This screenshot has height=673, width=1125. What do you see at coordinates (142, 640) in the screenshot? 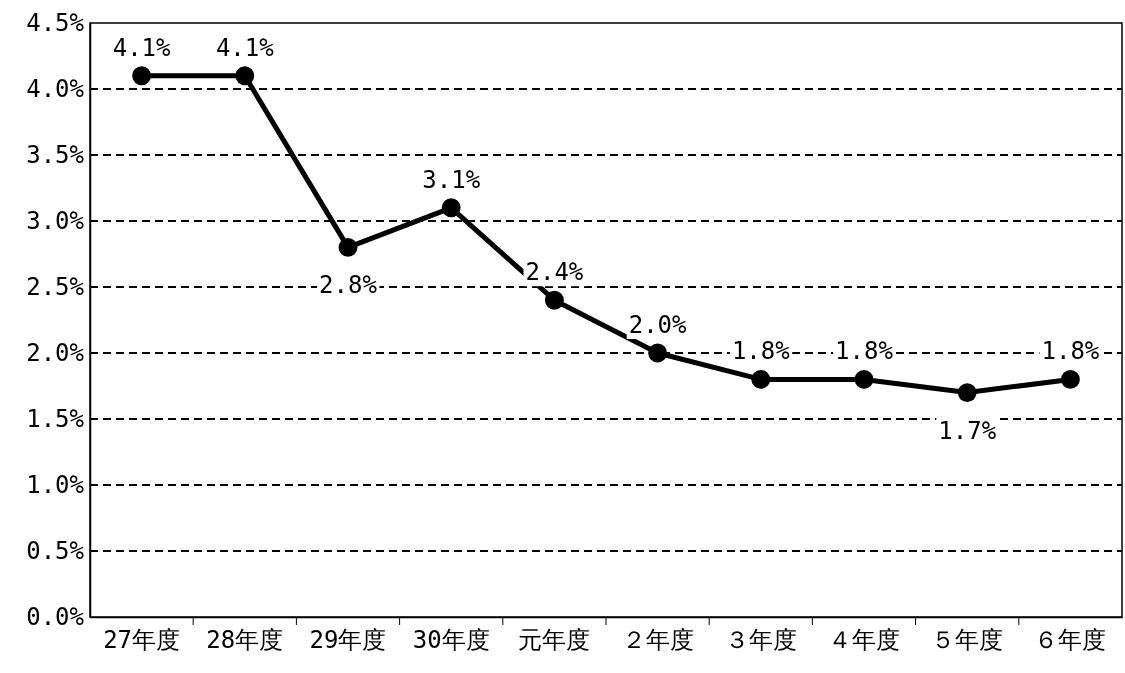
I see `x-tick-label: 27年度` at bounding box center [142, 640].